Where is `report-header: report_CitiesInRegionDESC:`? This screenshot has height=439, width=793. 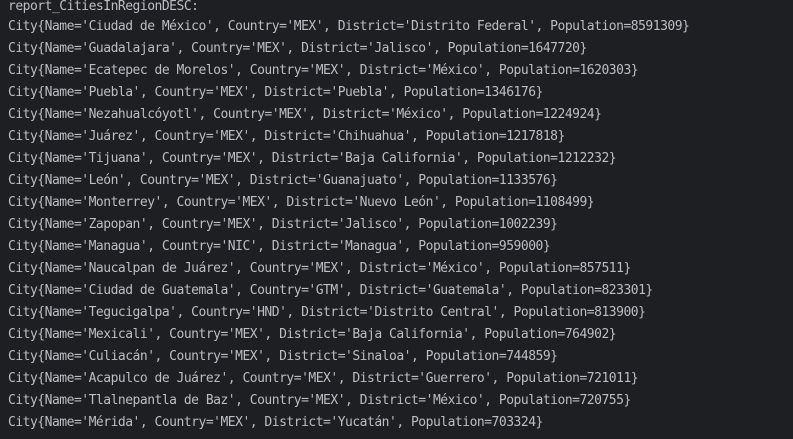 report-header: report_CitiesInRegionDESC: is located at coordinates (103, 7).